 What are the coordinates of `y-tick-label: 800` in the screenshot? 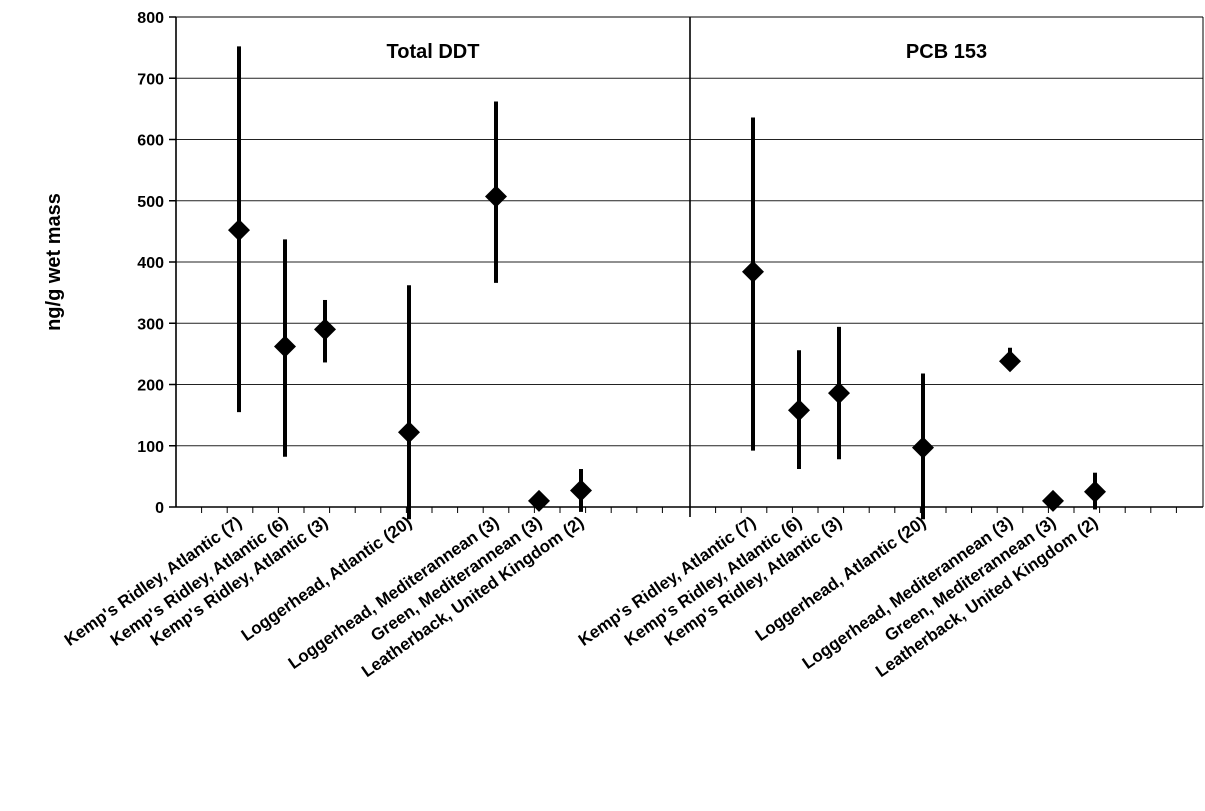 It's located at (150, 18).